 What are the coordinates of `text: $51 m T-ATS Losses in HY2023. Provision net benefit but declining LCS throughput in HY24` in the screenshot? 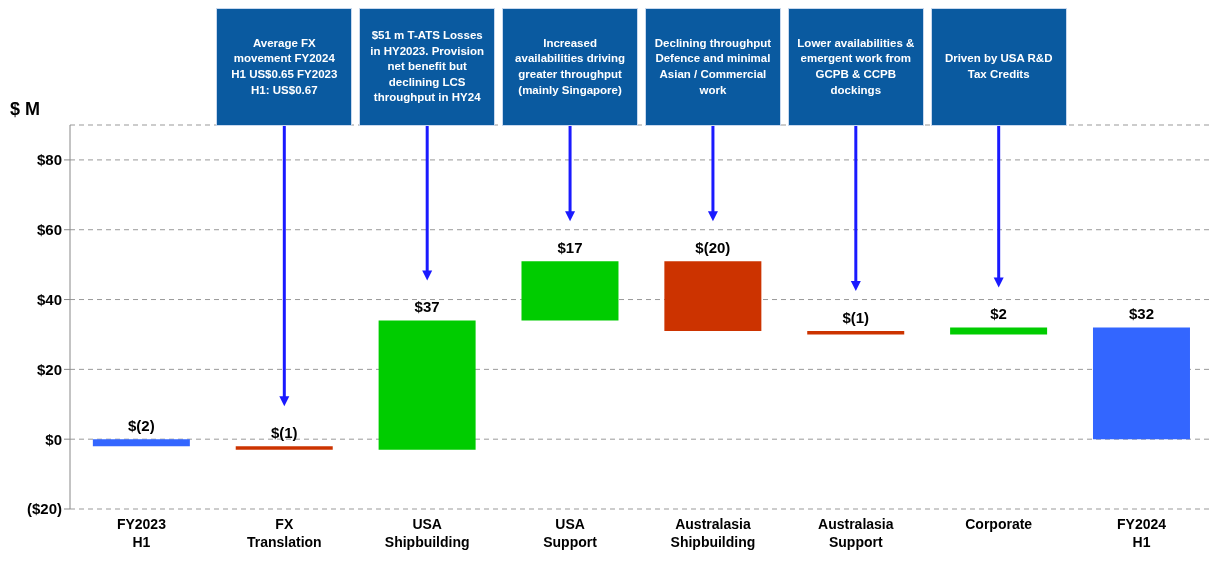 It's located at (427, 67).